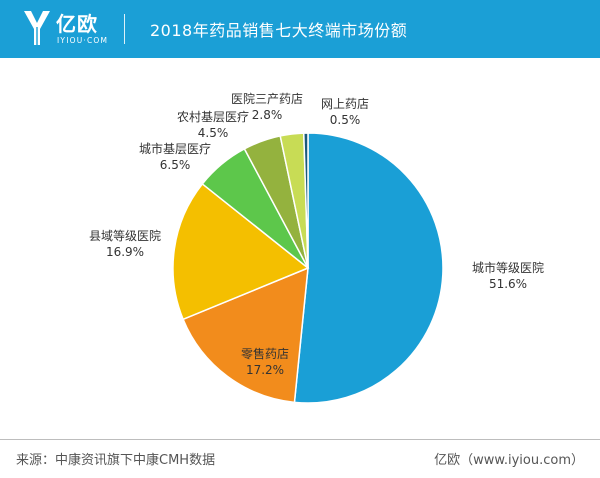  What do you see at coordinates (83, 40) in the screenshot?
I see `brand-subtitle: IYIOU·COM` at bounding box center [83, 40].